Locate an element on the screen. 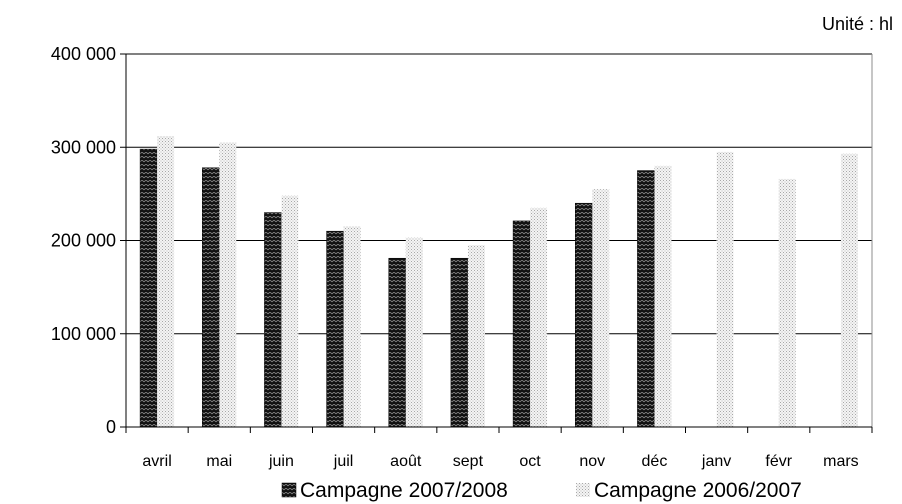  unit-label: Unité : hl is located at coordinates (857, 24).